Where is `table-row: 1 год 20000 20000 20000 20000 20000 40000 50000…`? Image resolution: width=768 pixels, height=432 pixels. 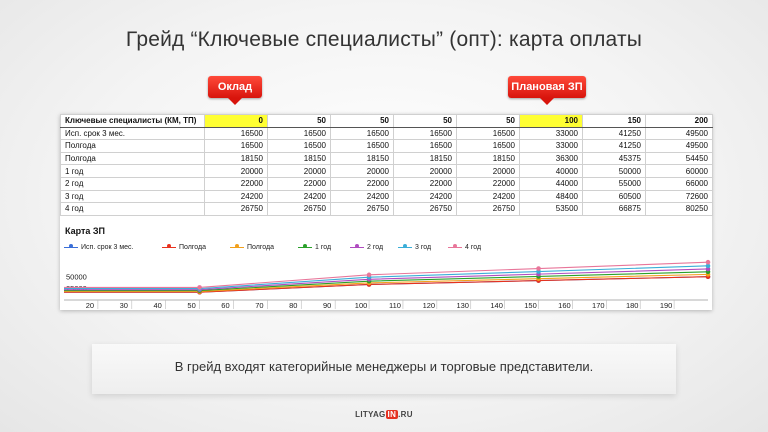
table-row: 1 год 20000 20000 20000 20000 20000 40000 50000… is located at coordinates (387, 171).